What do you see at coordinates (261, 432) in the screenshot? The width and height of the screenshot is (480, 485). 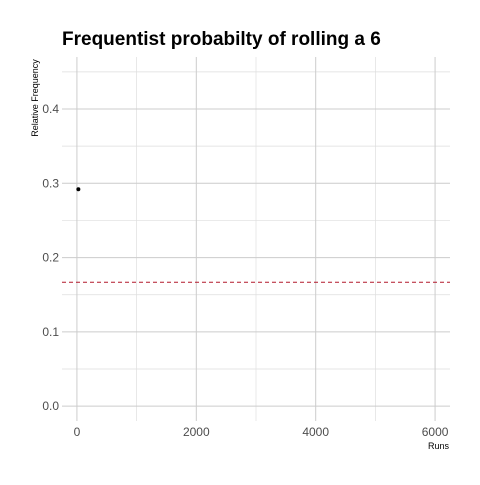 I see `x-axis-tick-labels: 0 2000 4000 6000` at bounding box center [261, 432].